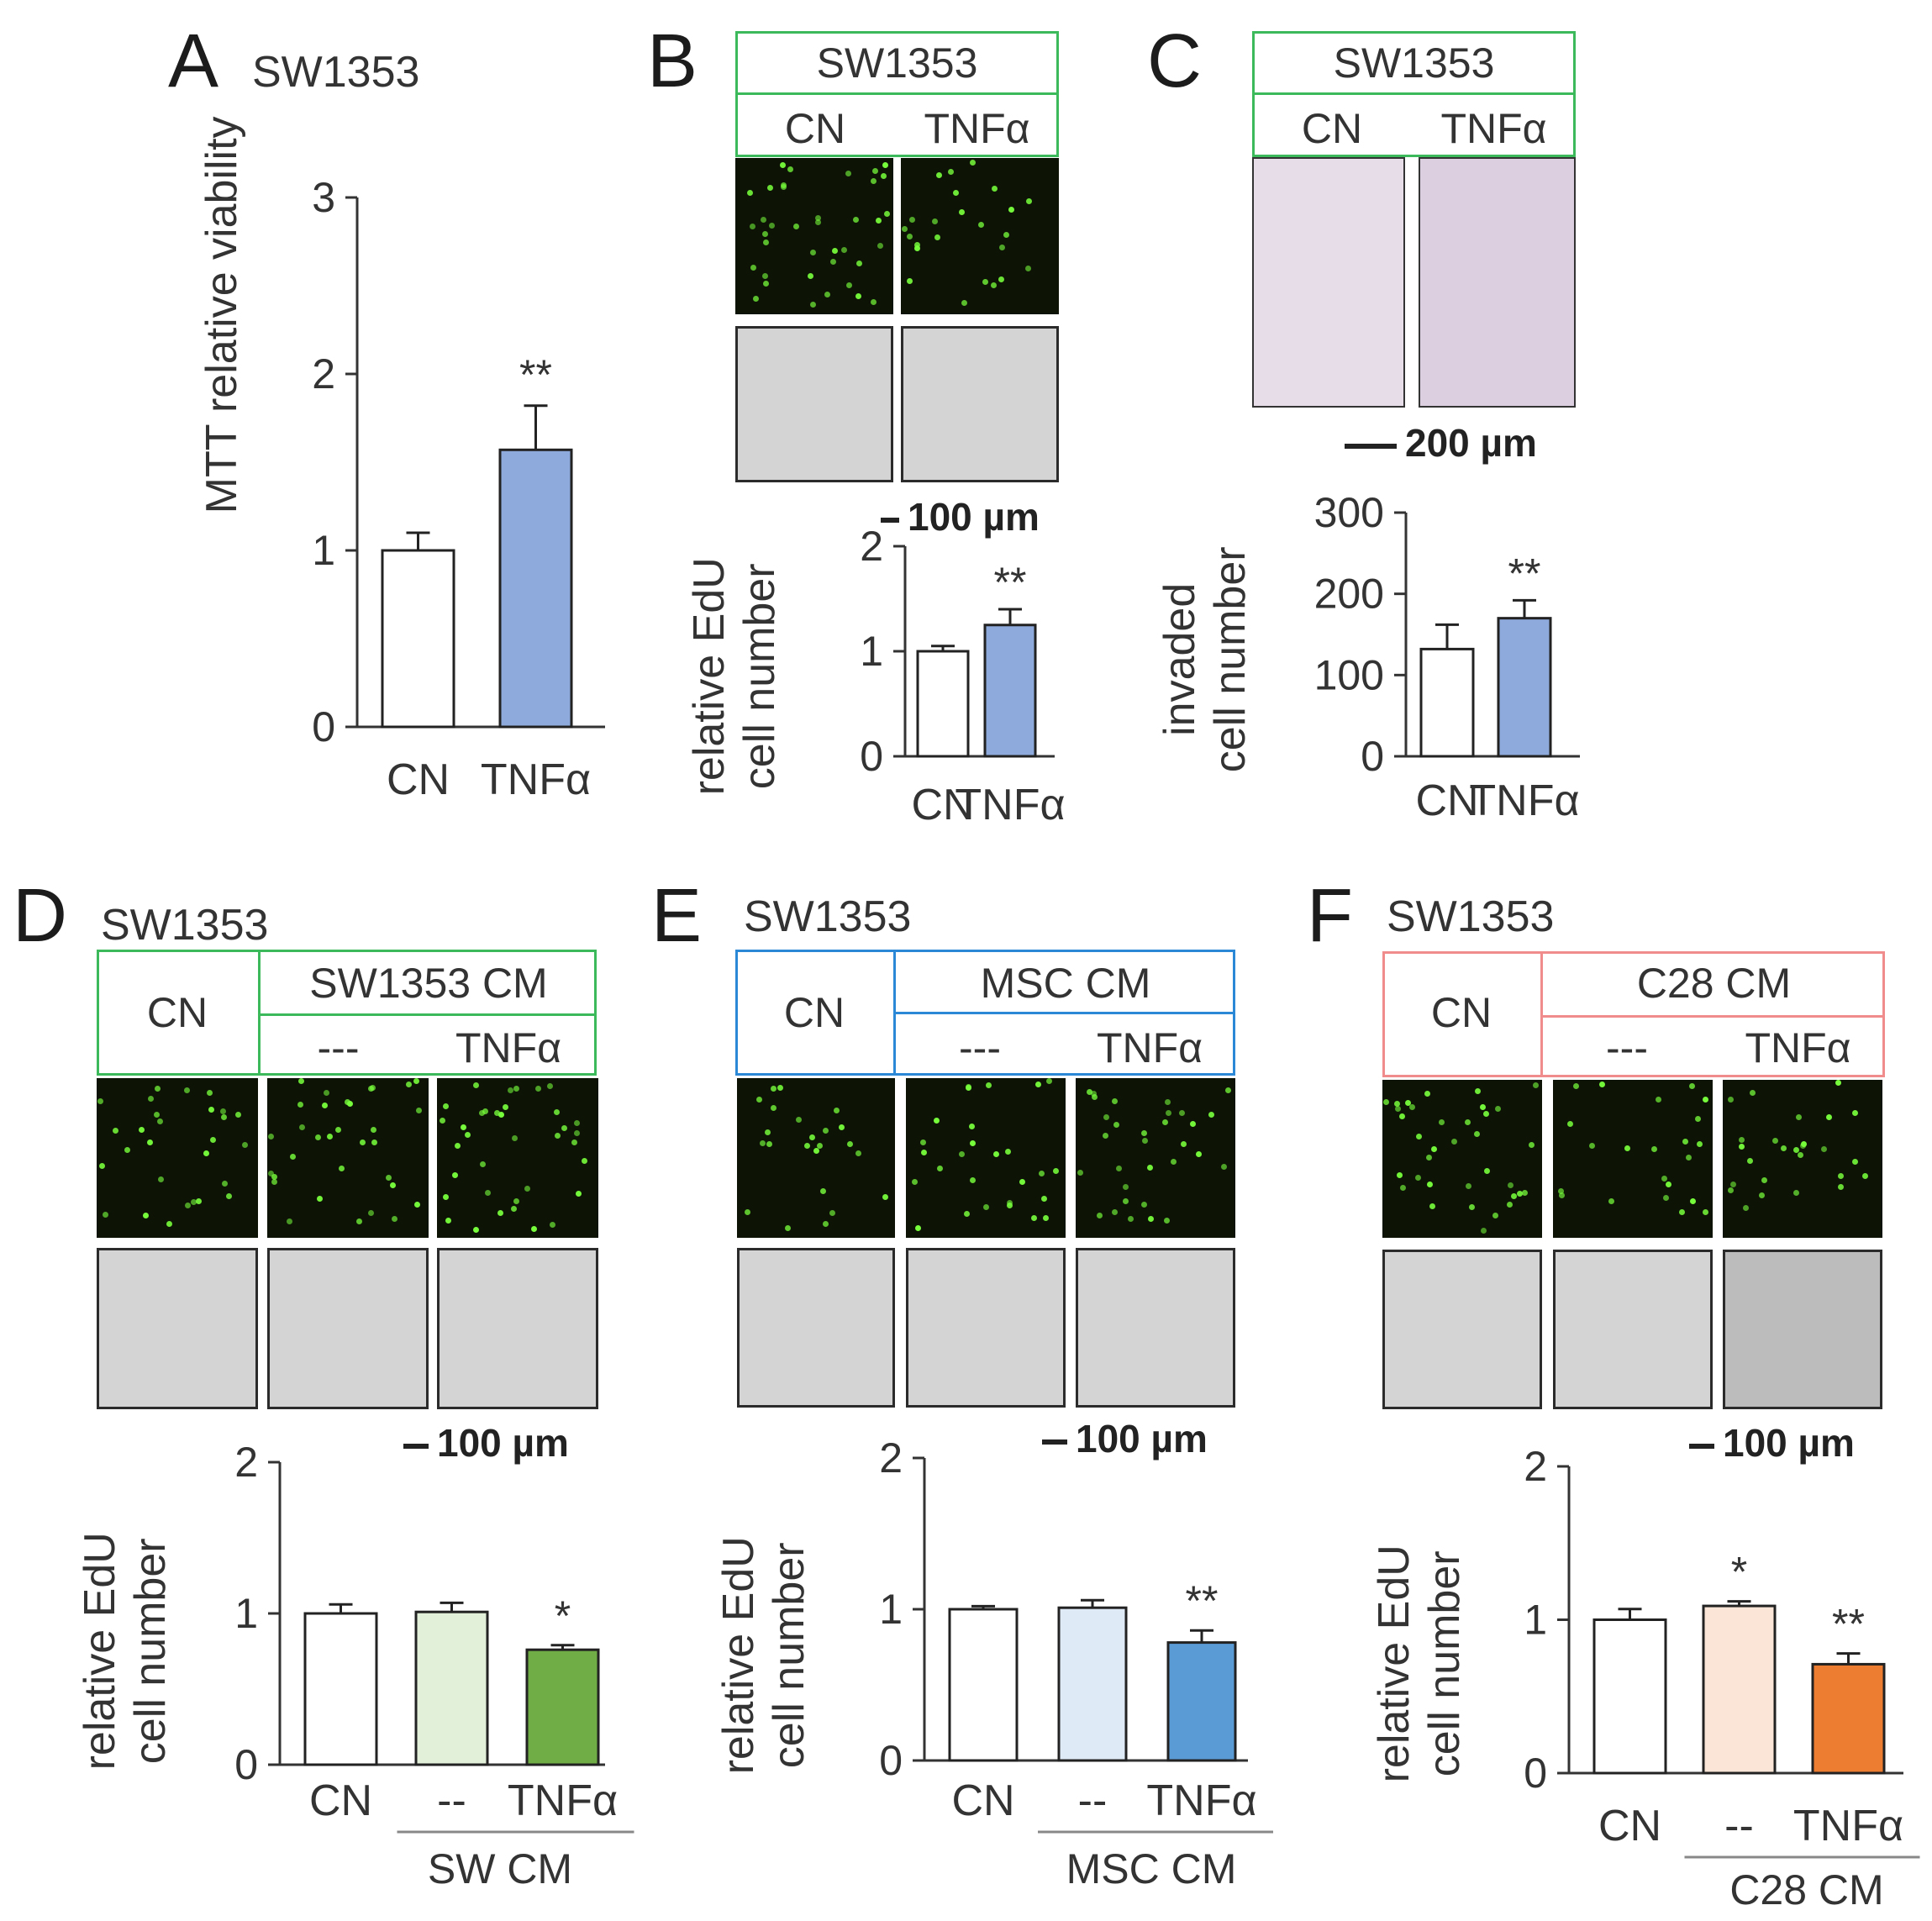 The height and width of the screenshot is (1921, 1932). What do you see at coordinates (871, 756) in the screenshot?
I see `chart-b-y-tick-label: 0` at bounding box center [871, 756].